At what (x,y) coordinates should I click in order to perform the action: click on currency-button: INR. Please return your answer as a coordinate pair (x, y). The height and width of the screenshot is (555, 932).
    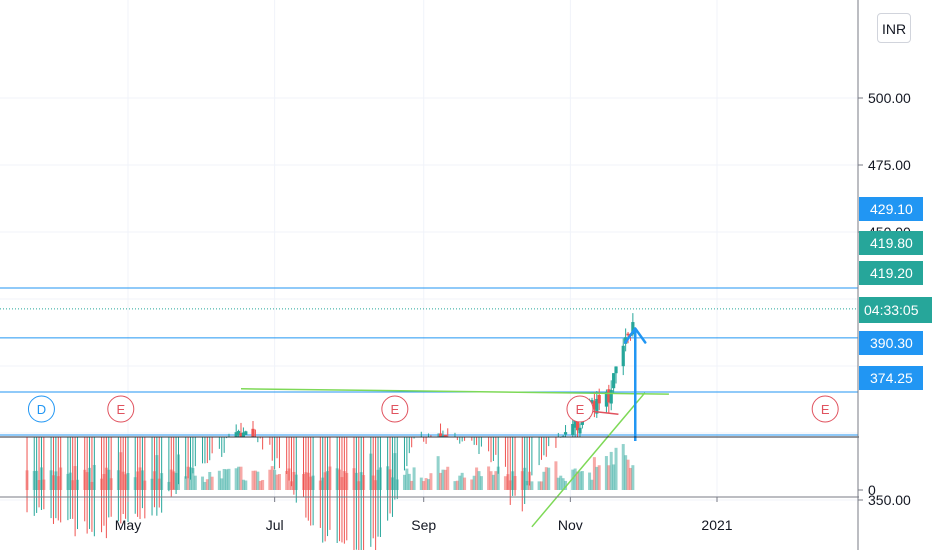
    Looking at the image, I should click on (894, 28).